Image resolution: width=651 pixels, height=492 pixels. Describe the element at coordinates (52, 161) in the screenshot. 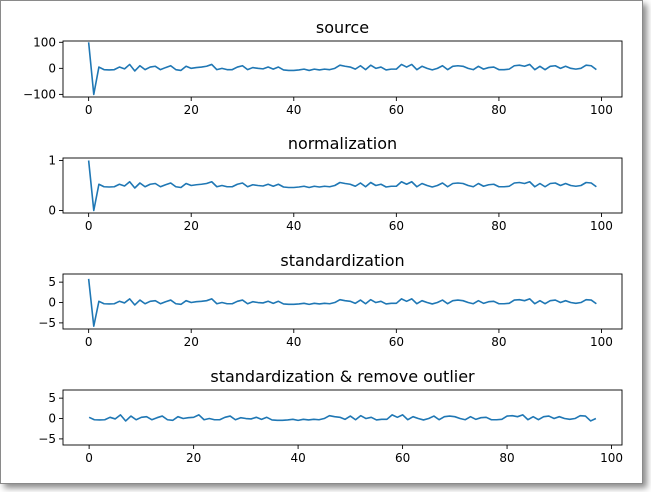

I see `y-tick-label: 1` at that location.